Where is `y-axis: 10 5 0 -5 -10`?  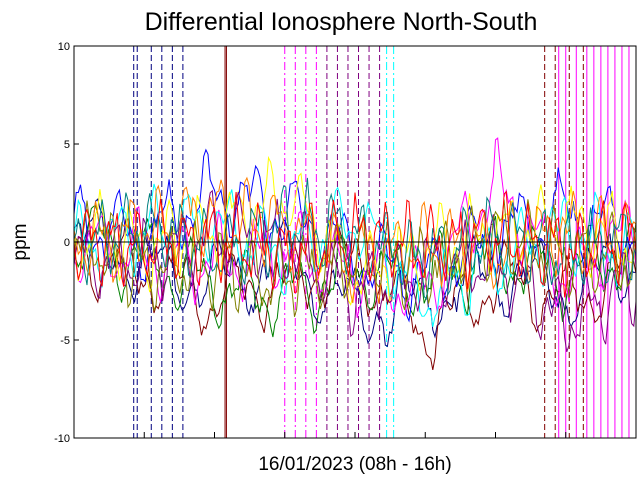
y-axis: 10 5 0 -5 -10 is located at coordinates (66, 243).